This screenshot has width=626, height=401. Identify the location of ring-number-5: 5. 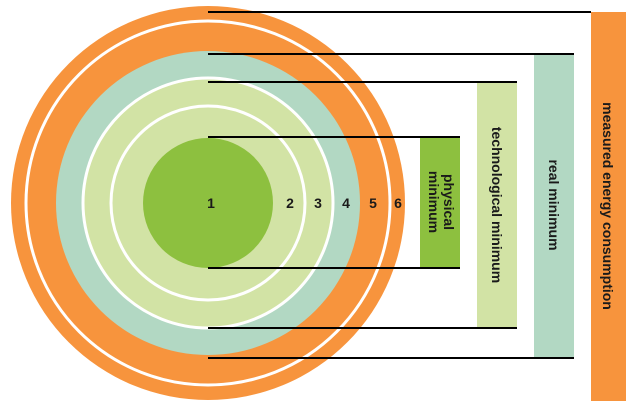
(373, 203).